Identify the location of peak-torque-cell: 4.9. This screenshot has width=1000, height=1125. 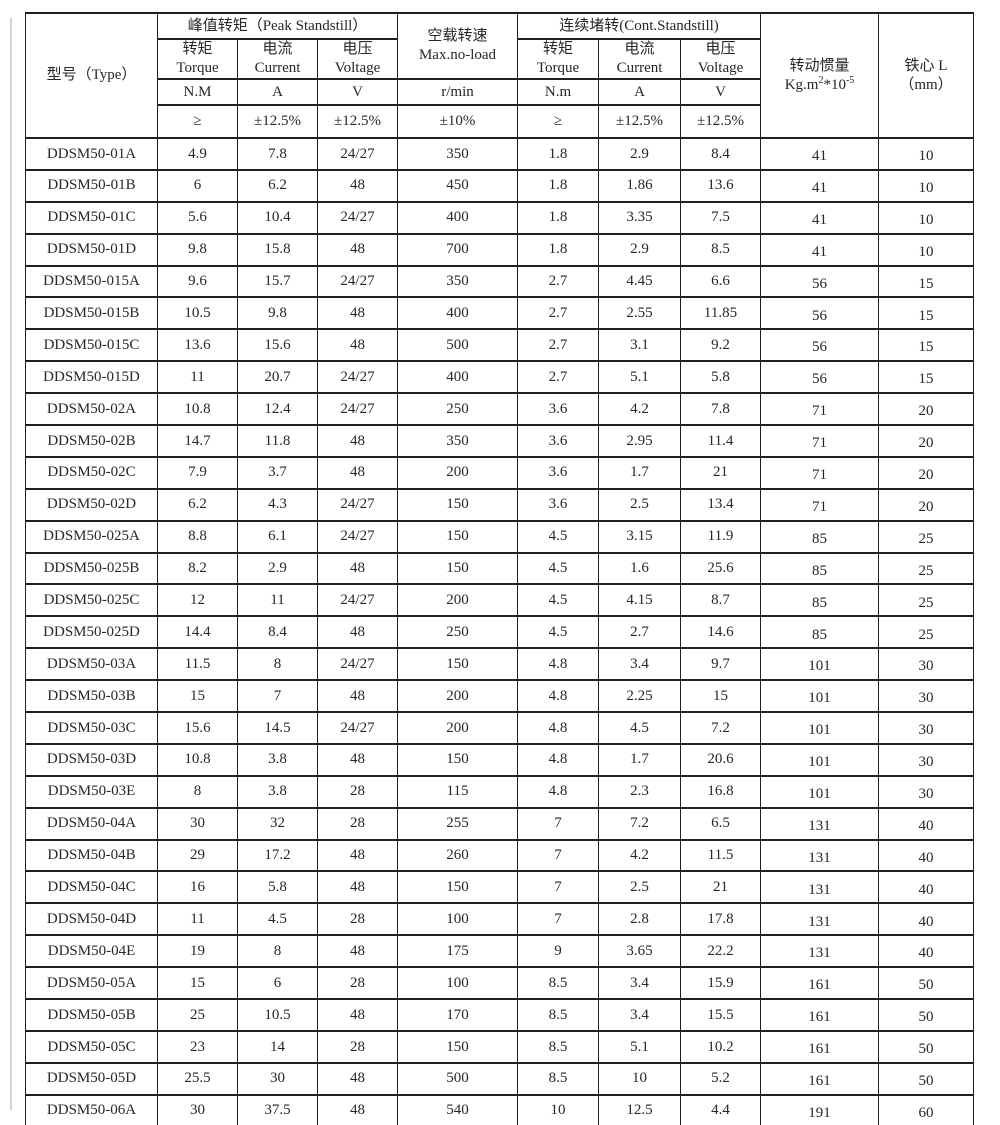
(197, 154).